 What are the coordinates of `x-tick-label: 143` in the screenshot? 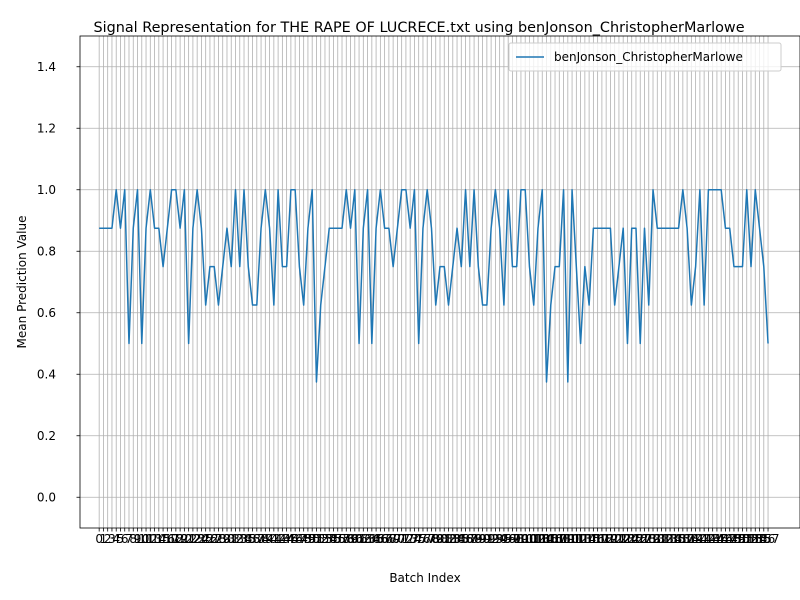 It's located at (708, 539).